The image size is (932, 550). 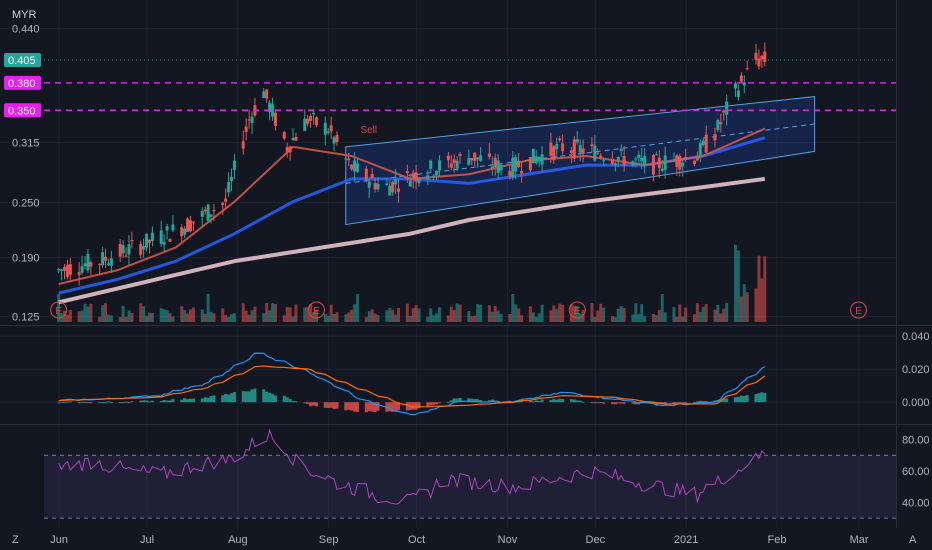 I want to click on x-tick-label: Jun, so click(x=59, y=540).